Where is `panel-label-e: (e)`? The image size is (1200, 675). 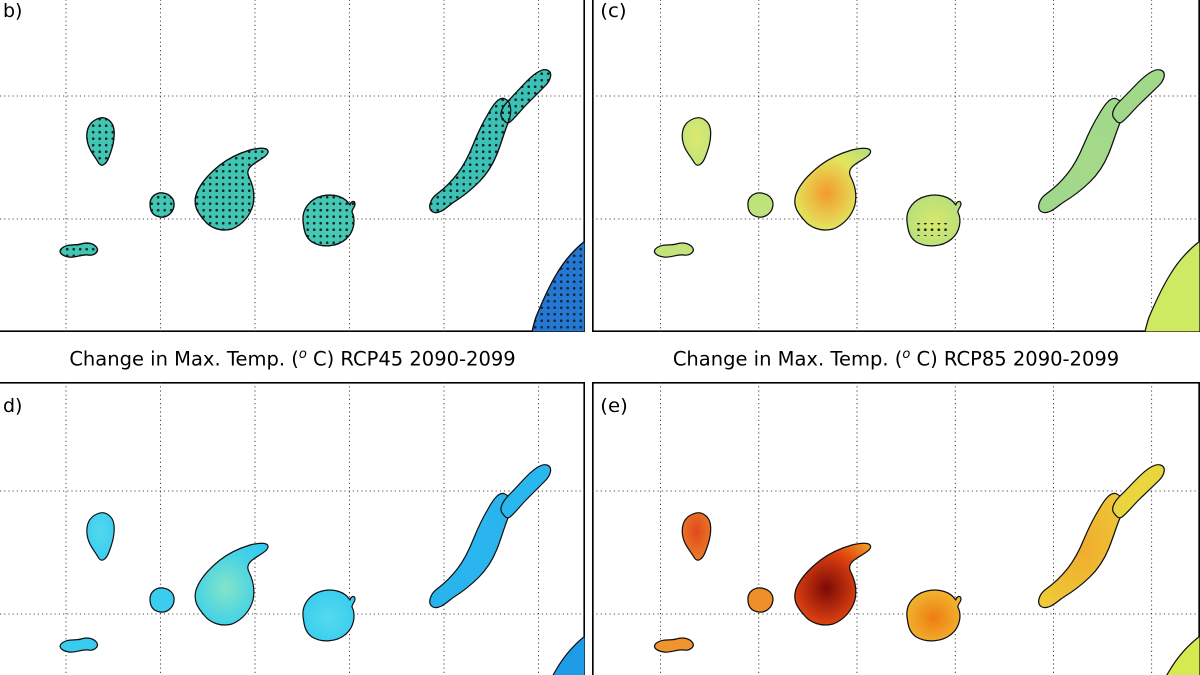 panel-label-e: (e) is located at coordinates (614, 405).